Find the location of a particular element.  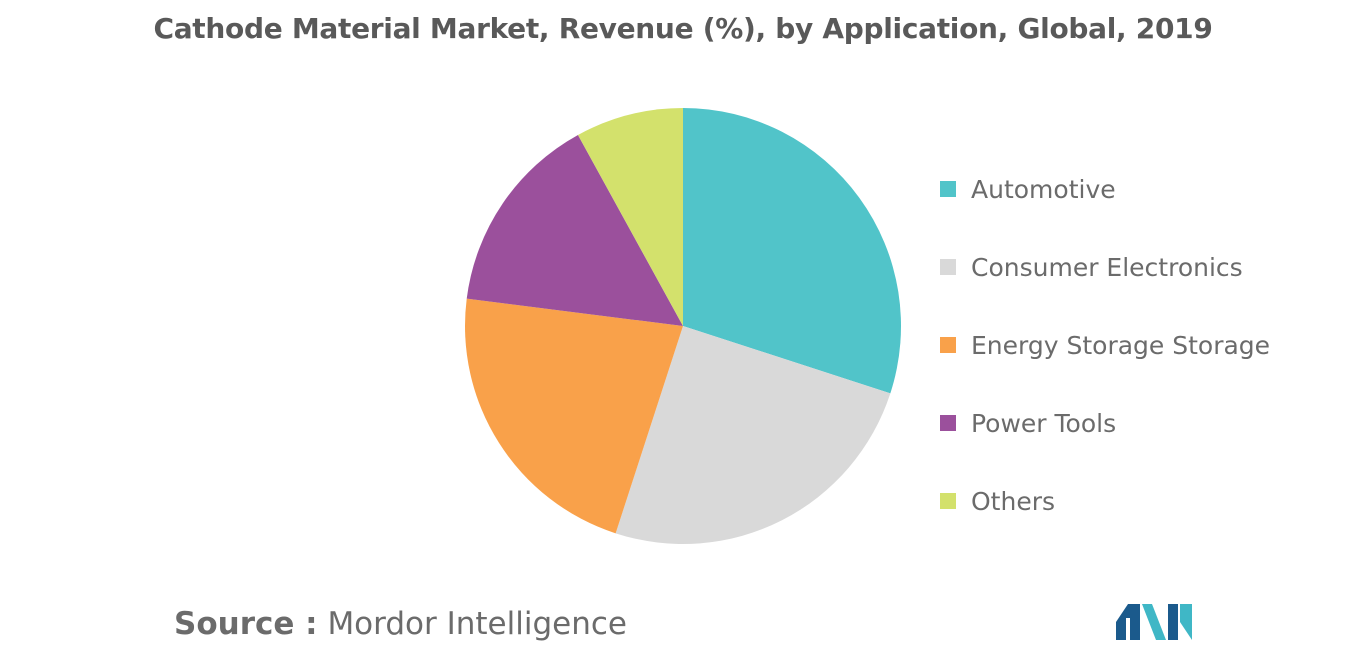

source-note: Source : Mordor Intelligence is located at coordinates (400, 624).